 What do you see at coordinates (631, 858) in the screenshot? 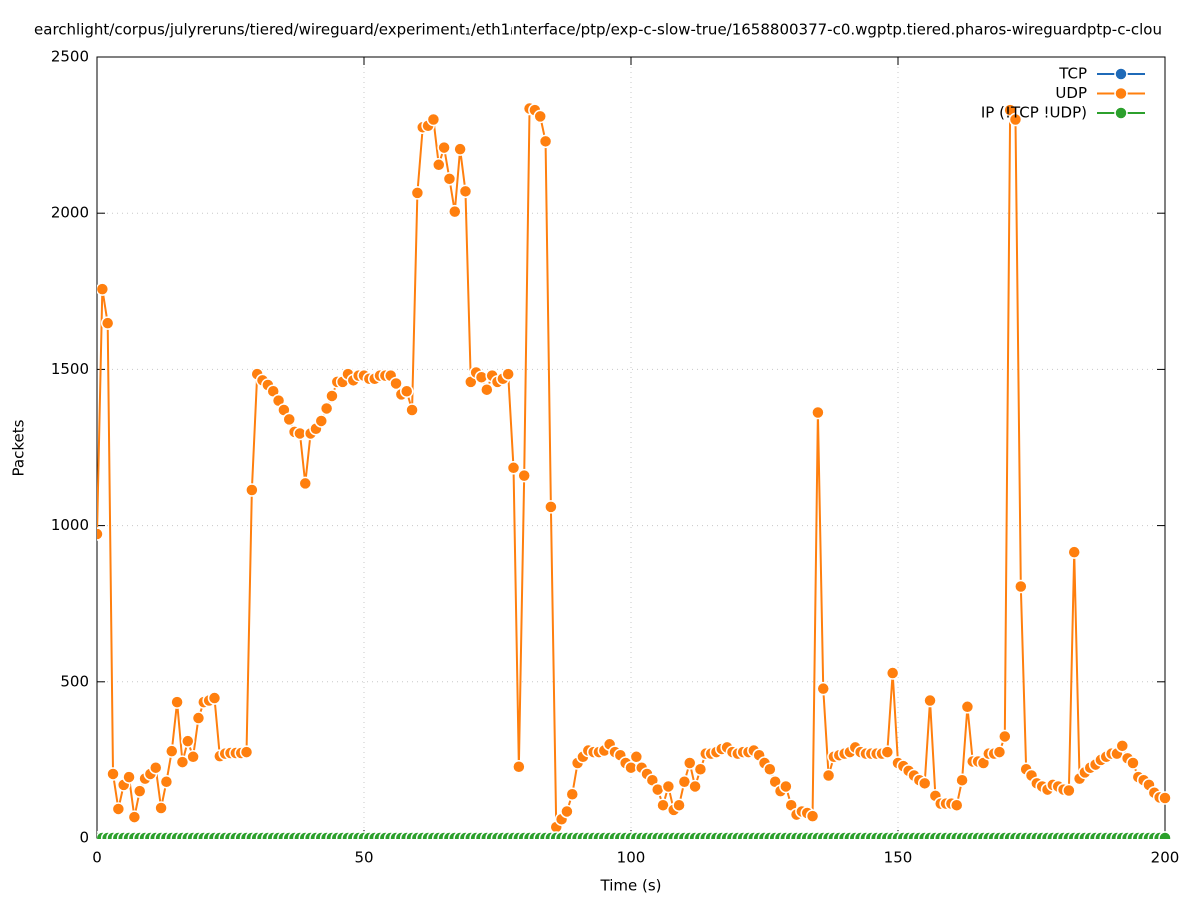
I see `x-tick-label: 100` at bounding box center [631, 858].